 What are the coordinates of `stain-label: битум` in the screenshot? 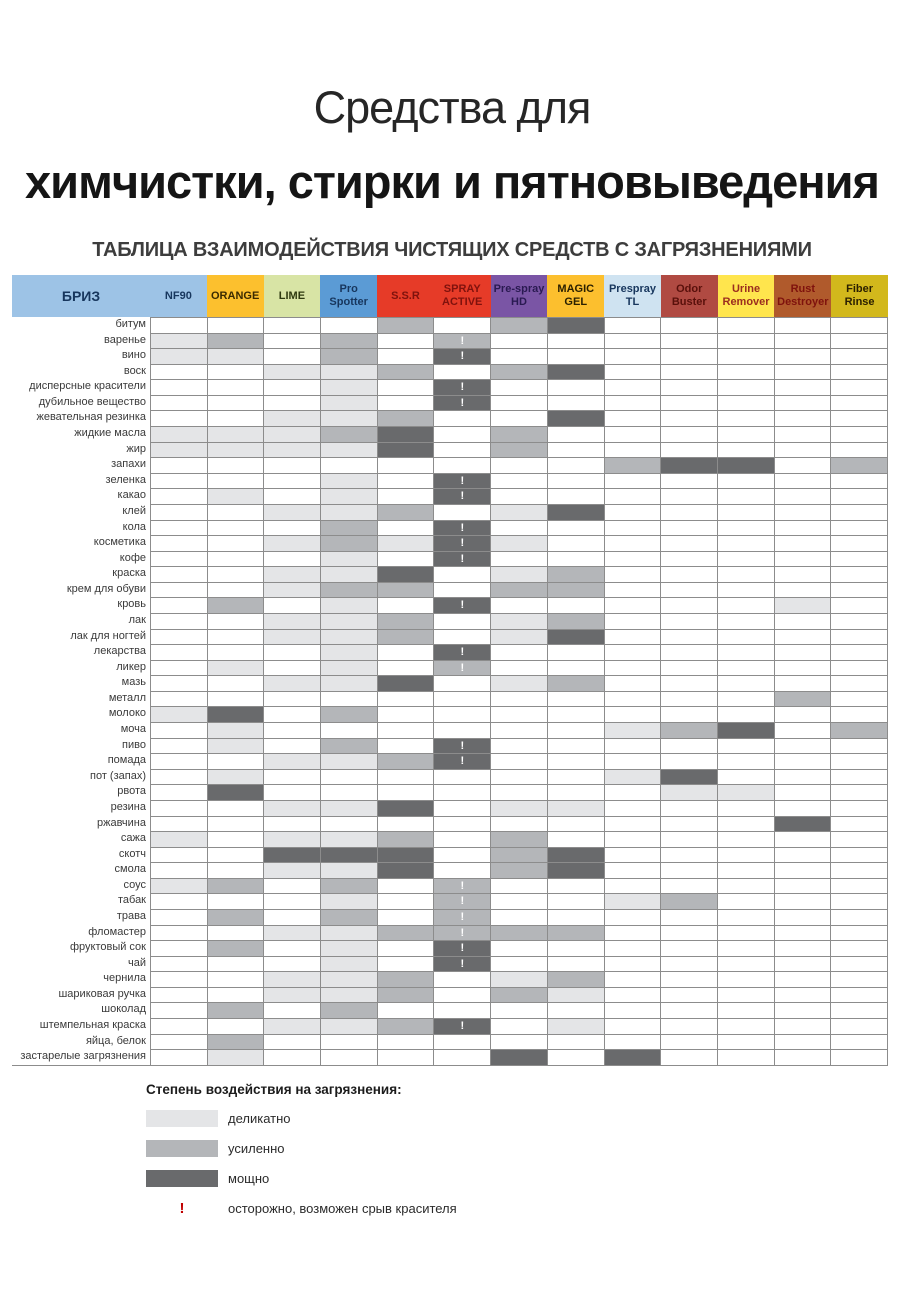 It's located at (130, 324).